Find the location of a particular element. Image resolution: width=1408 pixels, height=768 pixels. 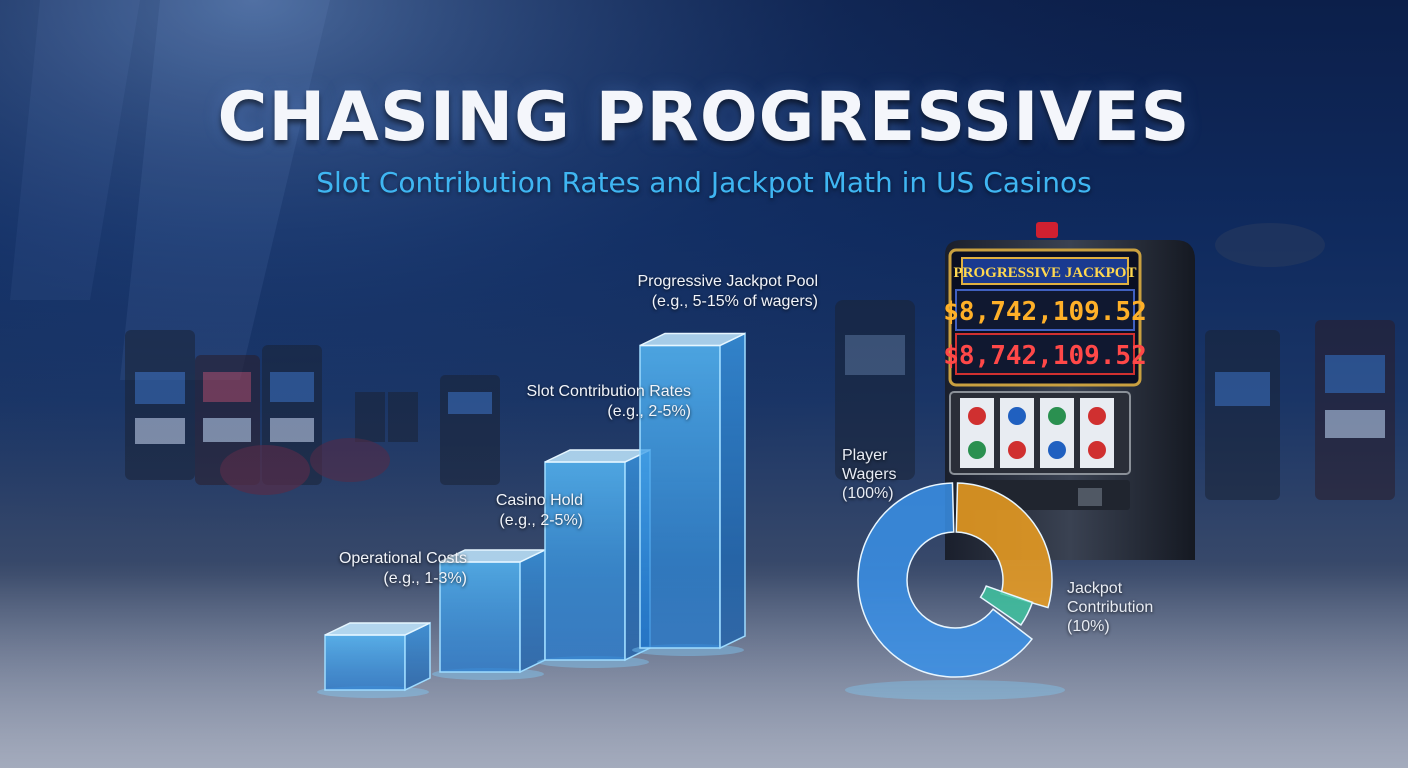

bar-label-casino-hold: Casino Hold (e.g., 2-5%) is located at coordinates (539, 511).